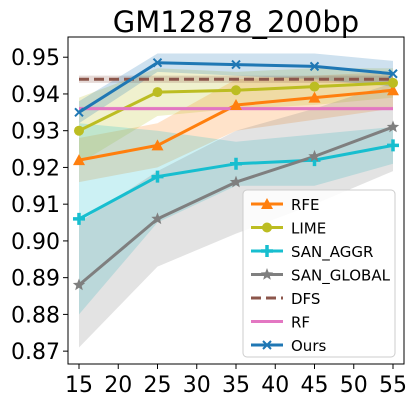  I want to click on y-tick-label: 0.92, so click(35, 168).